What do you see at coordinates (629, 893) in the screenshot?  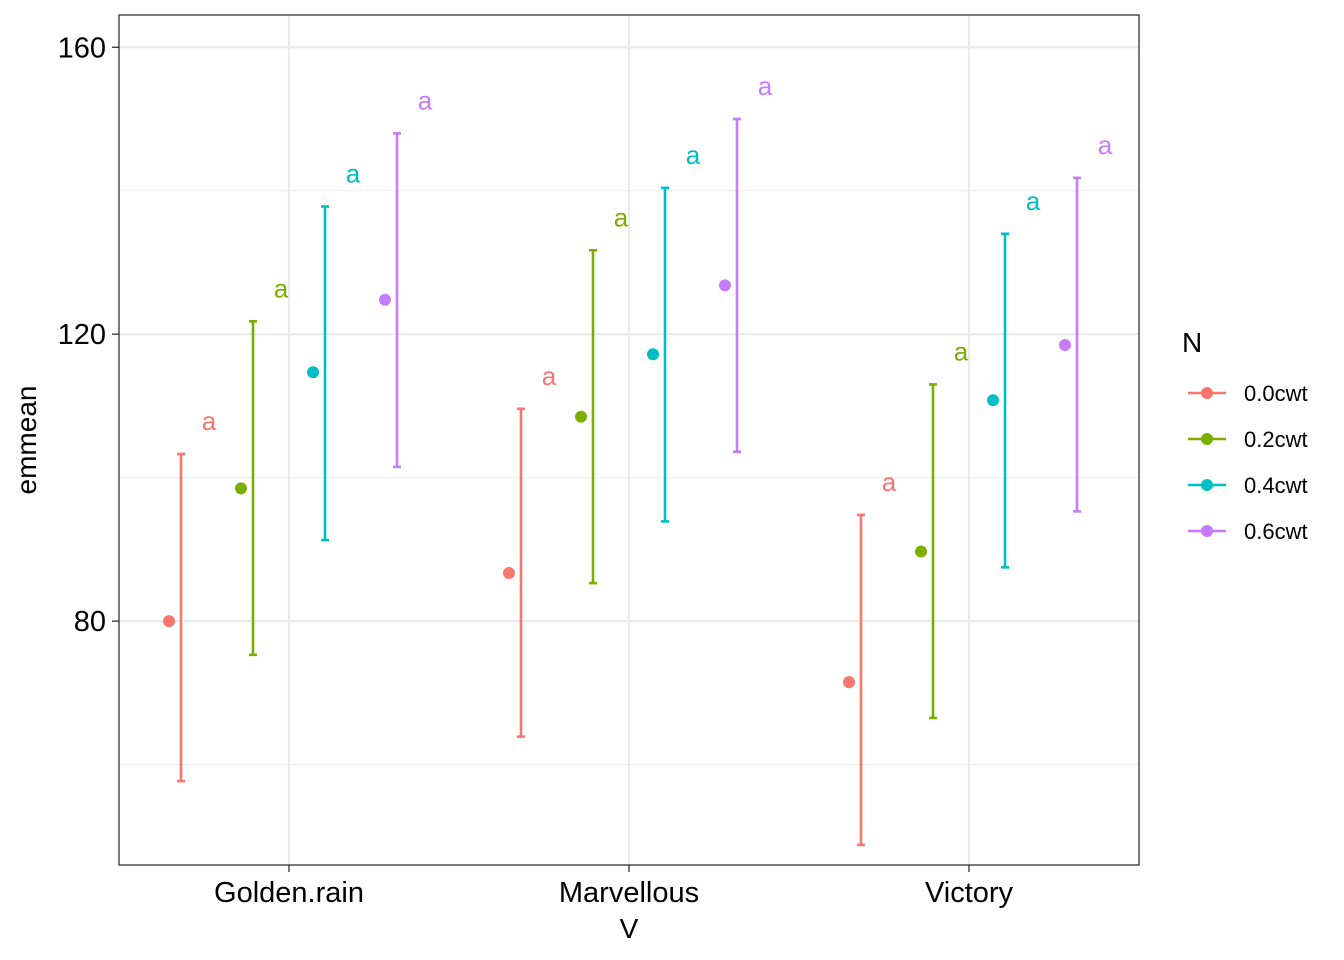 I see `x-tick-label: Marvellous` at bounding box center [629, 893].